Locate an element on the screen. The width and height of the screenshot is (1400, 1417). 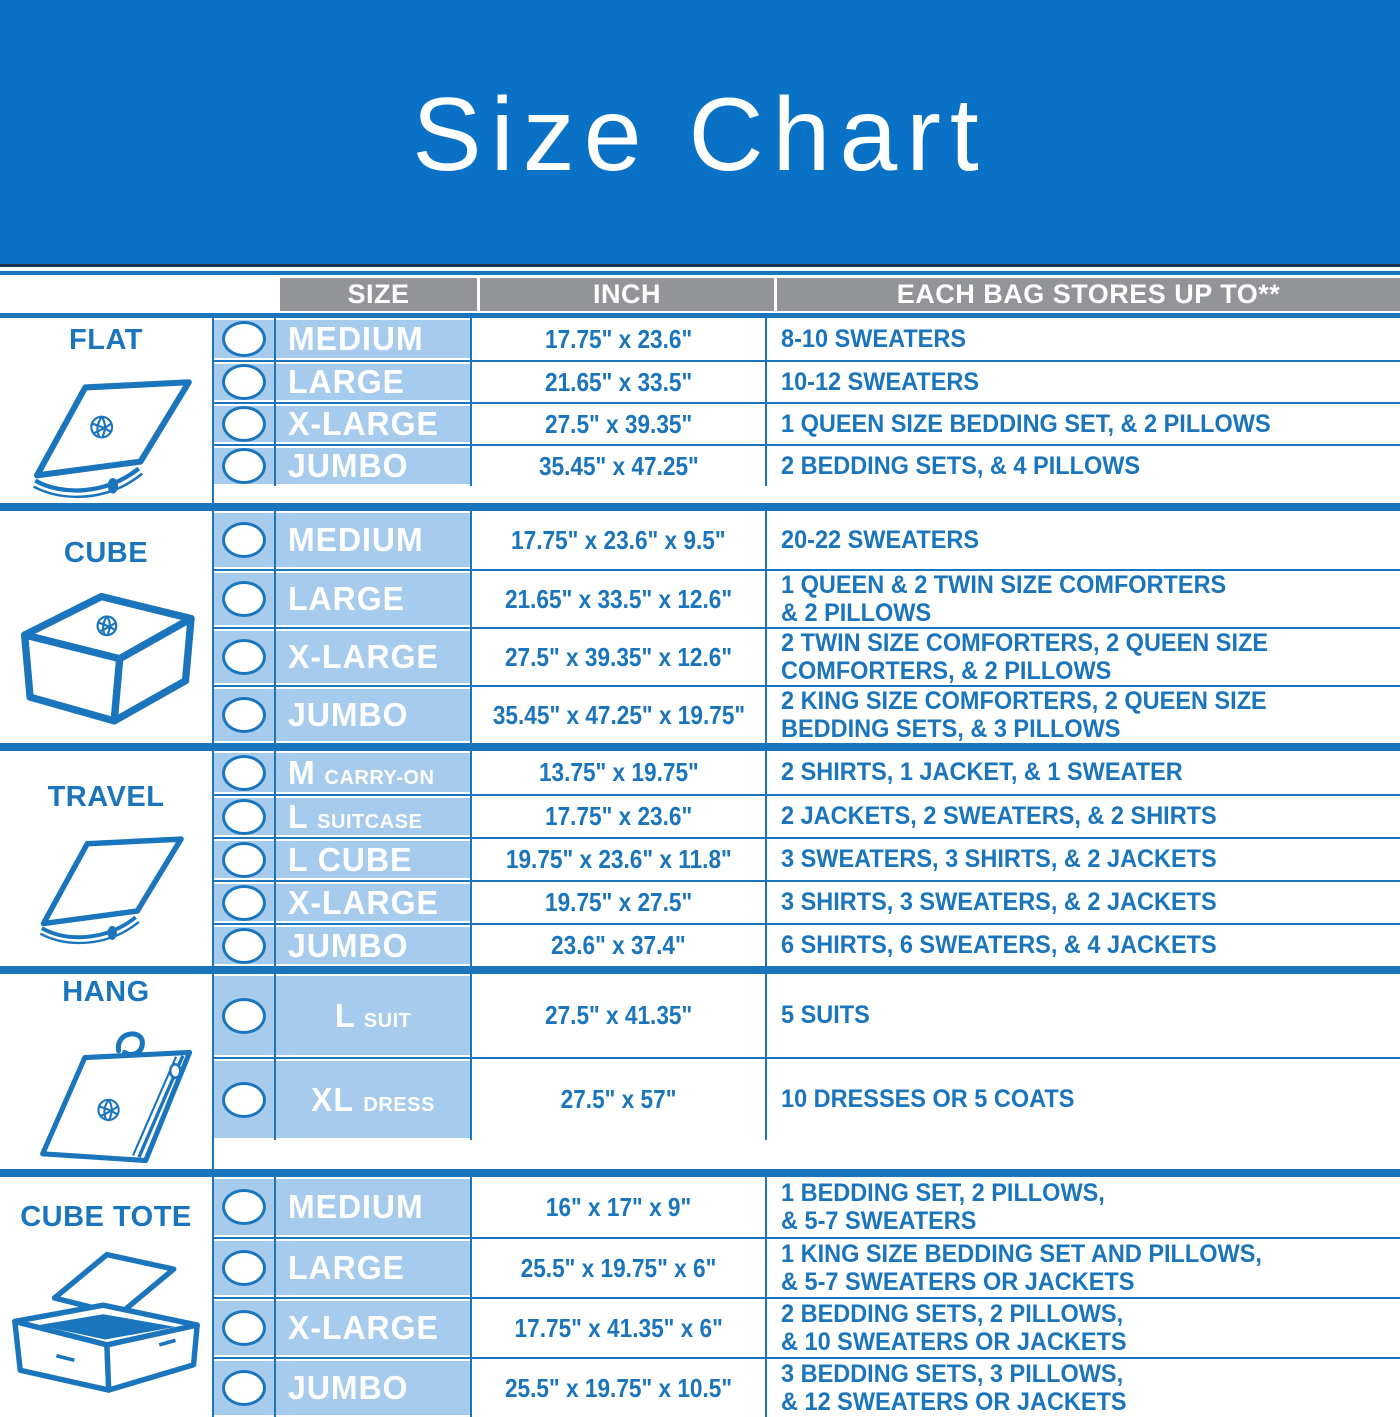
stores-cell: 6 SHIRTS, 6 SWEATERS, & 4 JACKETS is located at coordinates (1083, 945).